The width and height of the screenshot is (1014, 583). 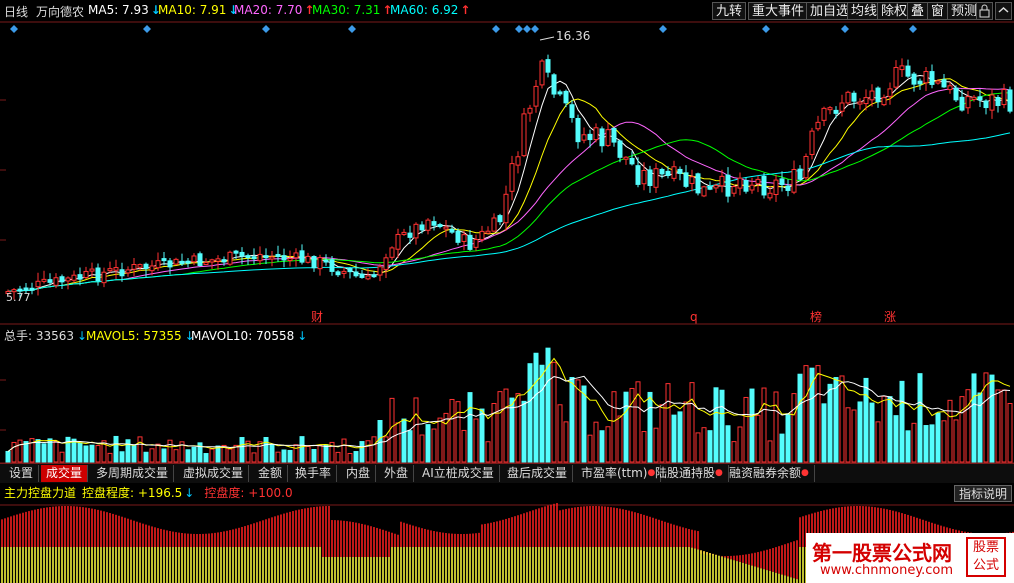 I want to click on tab-turnover: 换手率, so click(x=314, y=473).